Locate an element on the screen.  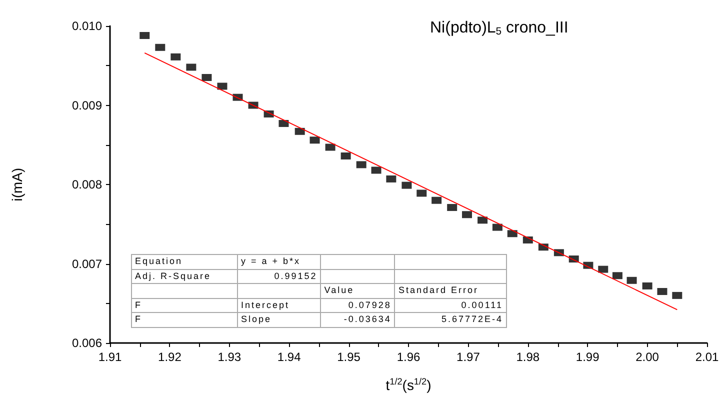
x-tick-label: 2.01 is located at coordinates (707, 357).